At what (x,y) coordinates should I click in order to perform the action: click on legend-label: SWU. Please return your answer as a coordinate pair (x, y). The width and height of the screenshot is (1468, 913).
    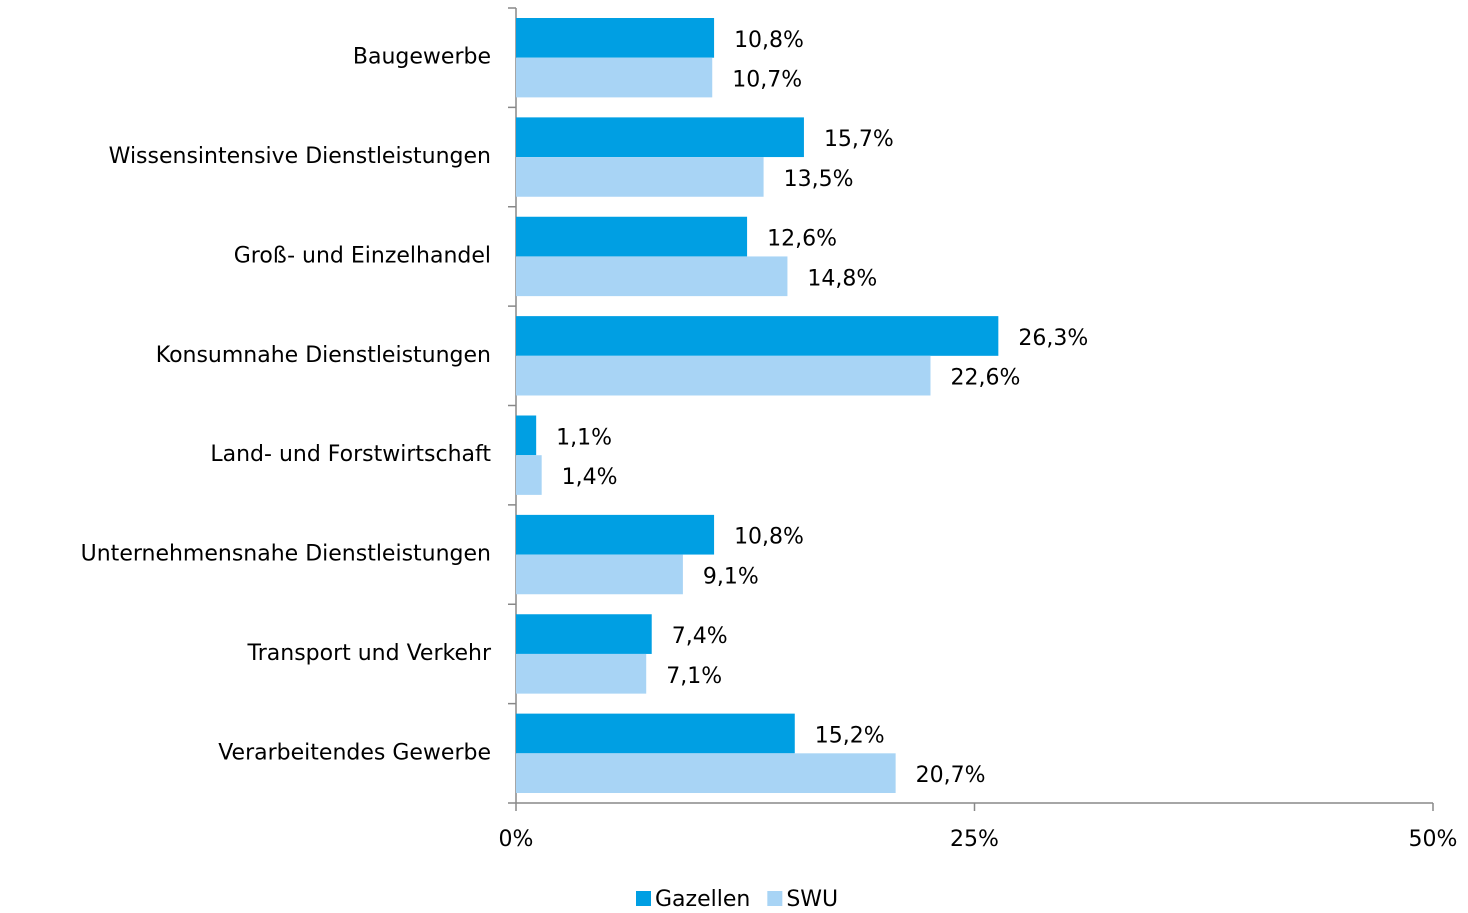
    Looking at the image, I should click on (812, 899).